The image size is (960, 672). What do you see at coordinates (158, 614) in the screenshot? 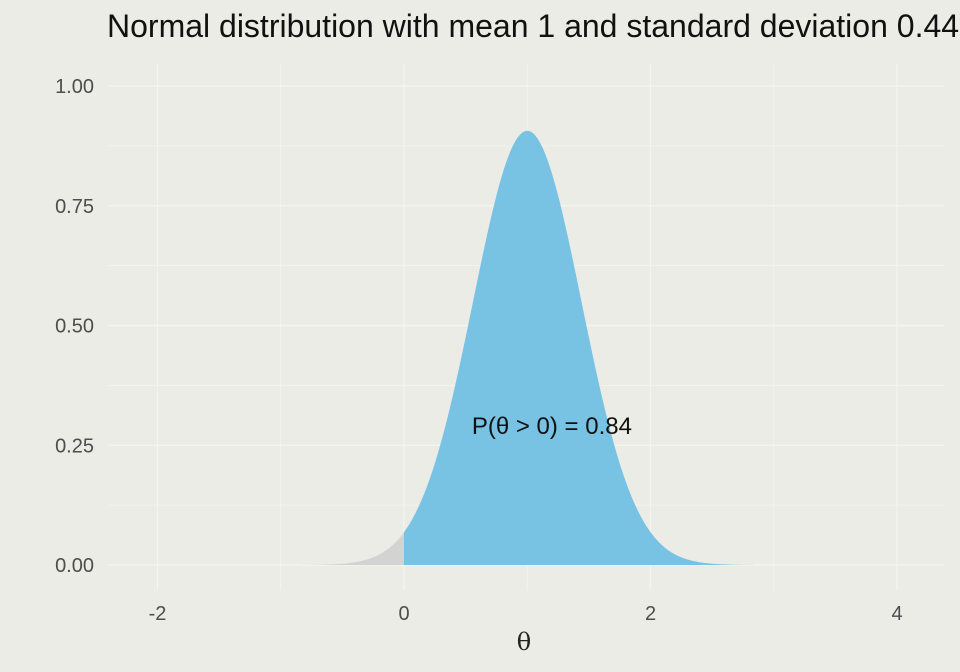
I see `x-tick-label: -2` at bounding box center [158, 614].